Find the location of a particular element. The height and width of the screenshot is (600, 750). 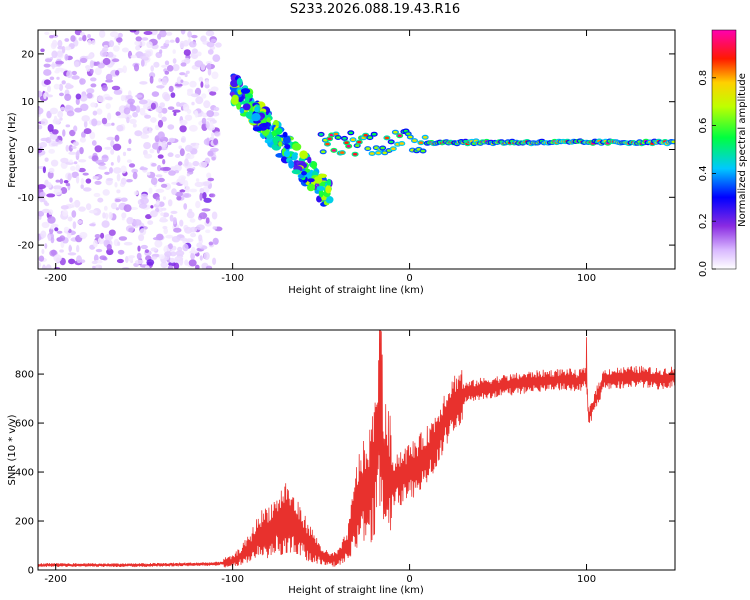

spectrogram-y-tick-label: 0 is located at coordinates (31, 150).